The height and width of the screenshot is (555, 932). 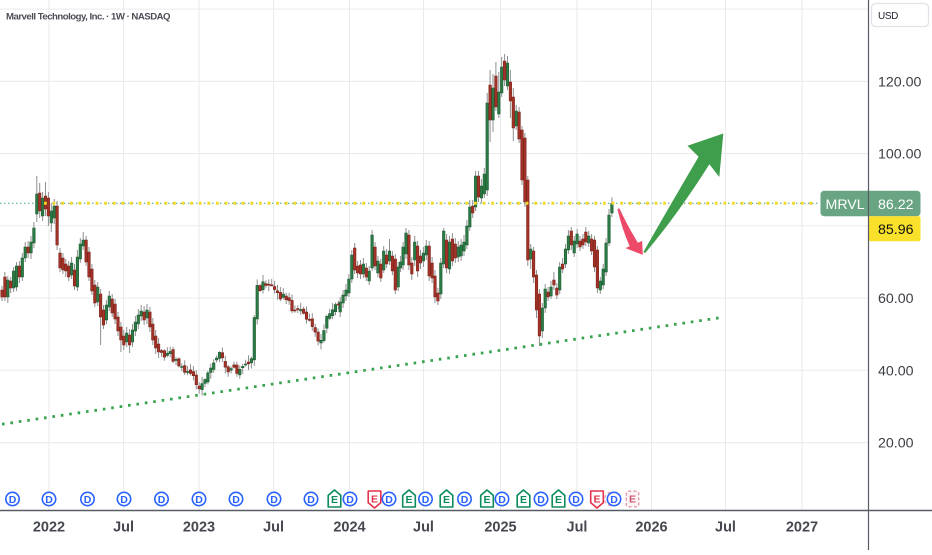 I want to click on svg-text: USD, so click(x=888, y=16).